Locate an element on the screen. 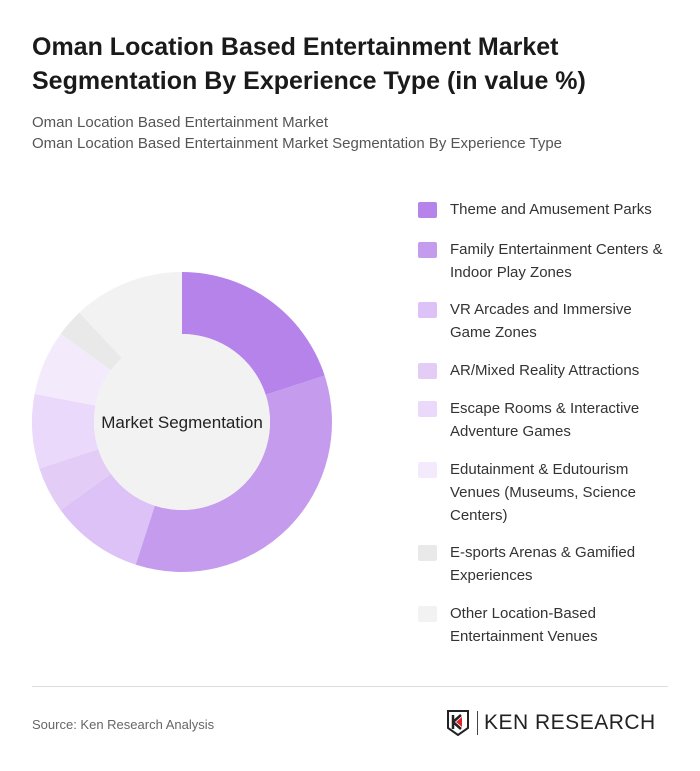 Image resolution: width=700 pixels, height=771 pixels. legend-item: E-sports Arenas & Gamified Experiences is located at coordinates (544, 564).